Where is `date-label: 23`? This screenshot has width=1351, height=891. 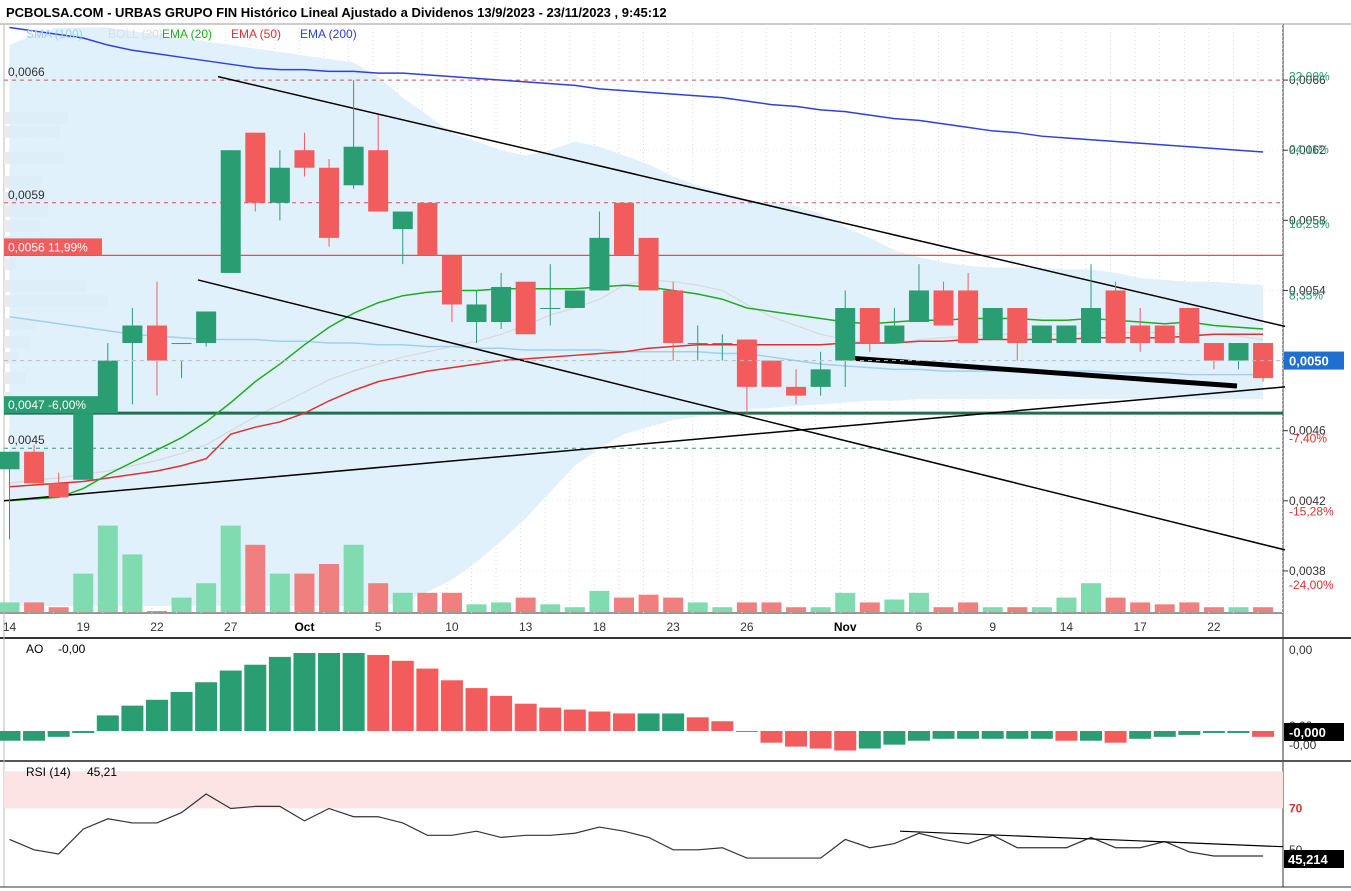 date-label: 23 is located at coordinates (673, 627).